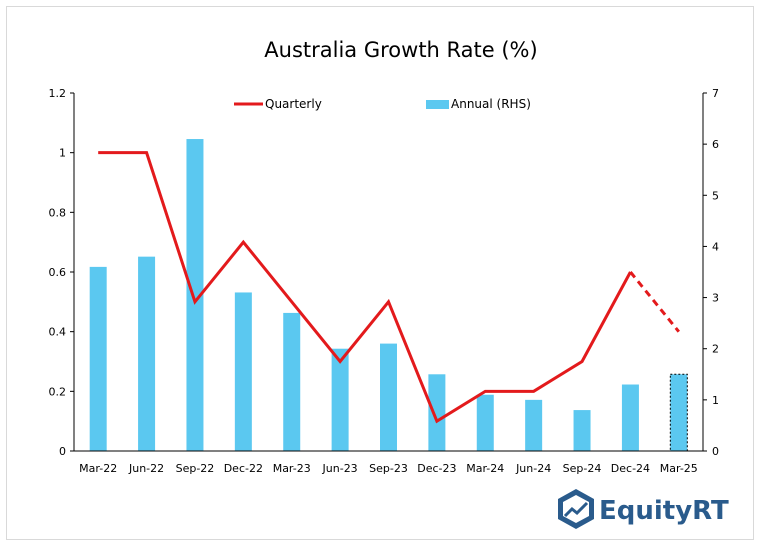 Image resolution: width=762 pixels, height=548 pixels. What do you see at coordinates (715, 246) in the screenshot?
I see `right-axis-tick-label: 4` at bounding box center [715, 246].